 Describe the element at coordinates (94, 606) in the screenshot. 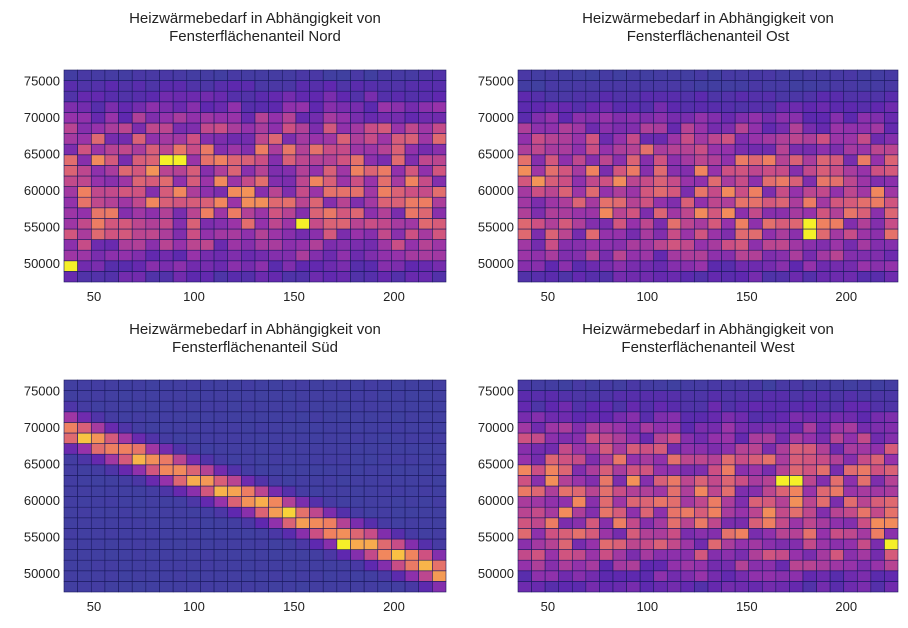

I see `x-tick-label: 50` at that location.